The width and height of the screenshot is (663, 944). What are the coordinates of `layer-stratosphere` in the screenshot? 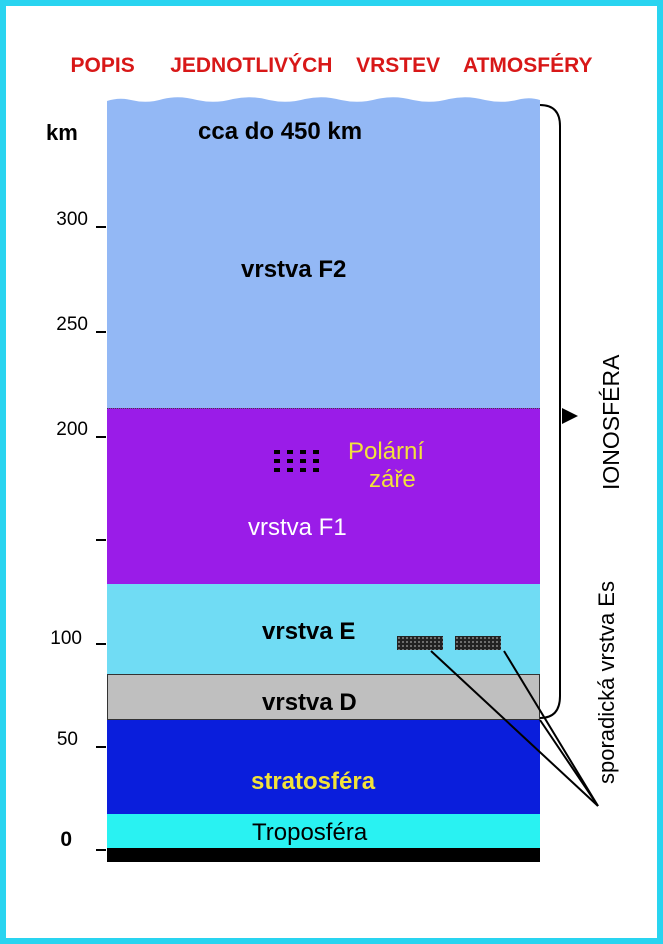 It's located at (323, 767).